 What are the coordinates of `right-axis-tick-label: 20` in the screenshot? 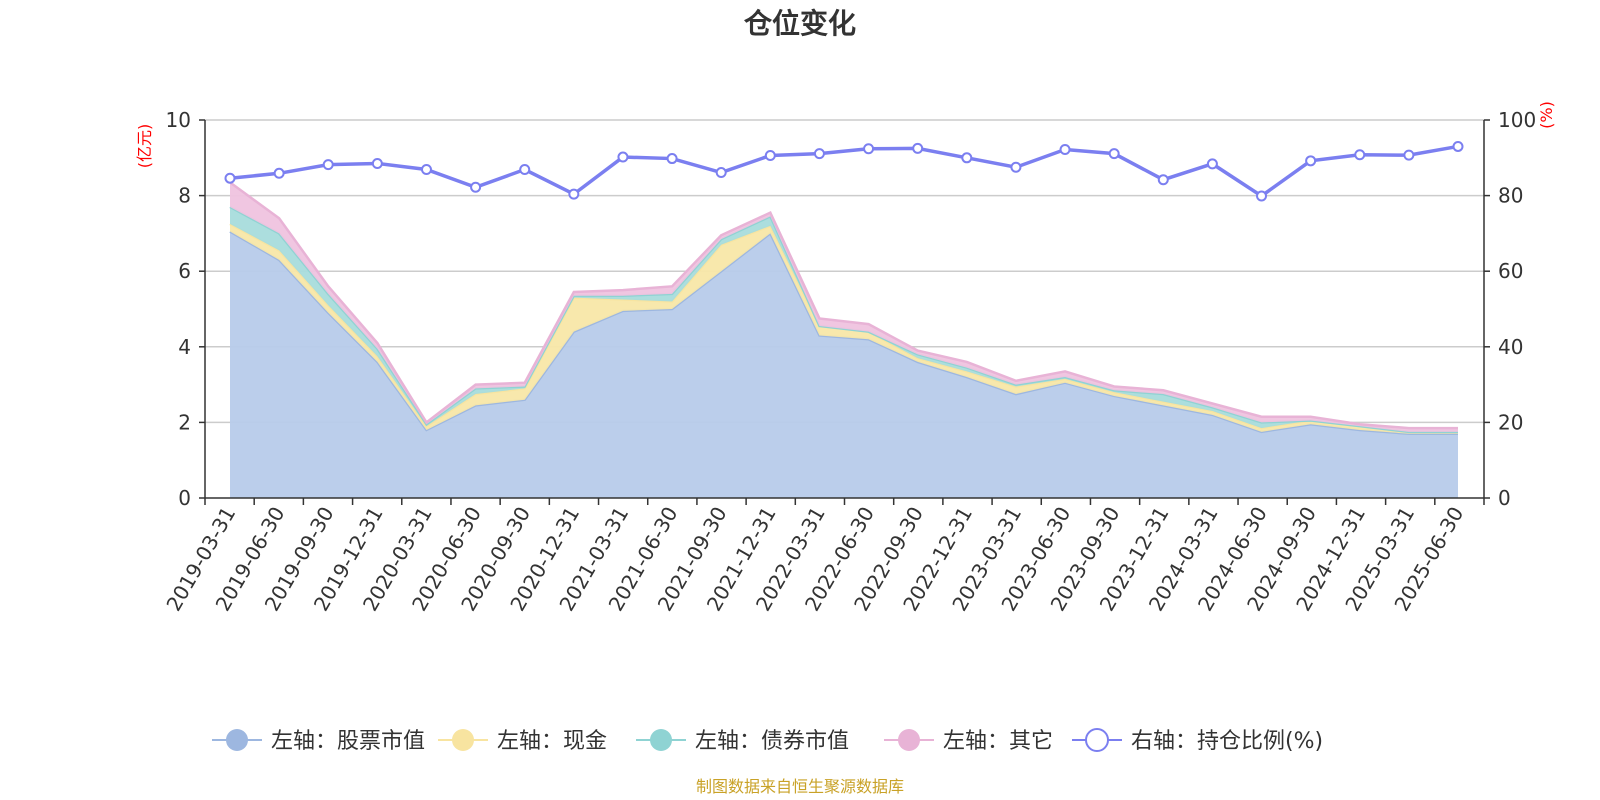 It's located at (1510, 422).